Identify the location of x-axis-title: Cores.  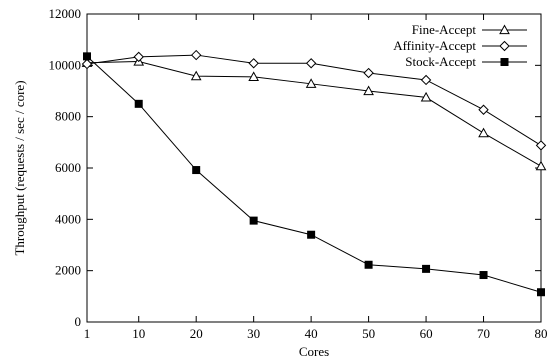
(314, 351).